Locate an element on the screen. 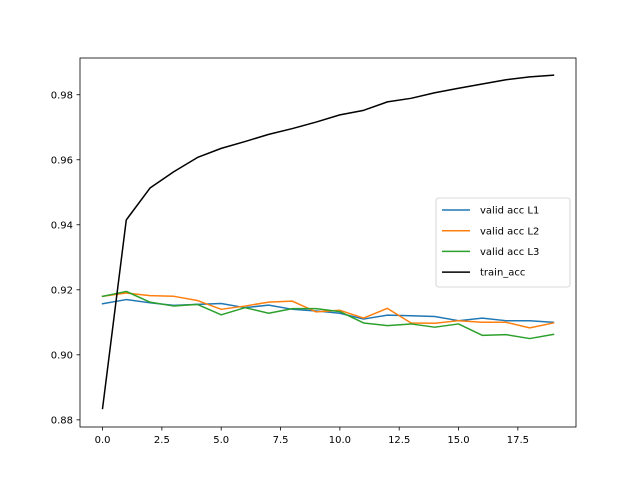 The height and width of the screenshot is (480, 640). legend-label-0: valid acc L1 is located at coordinates (509, 211).